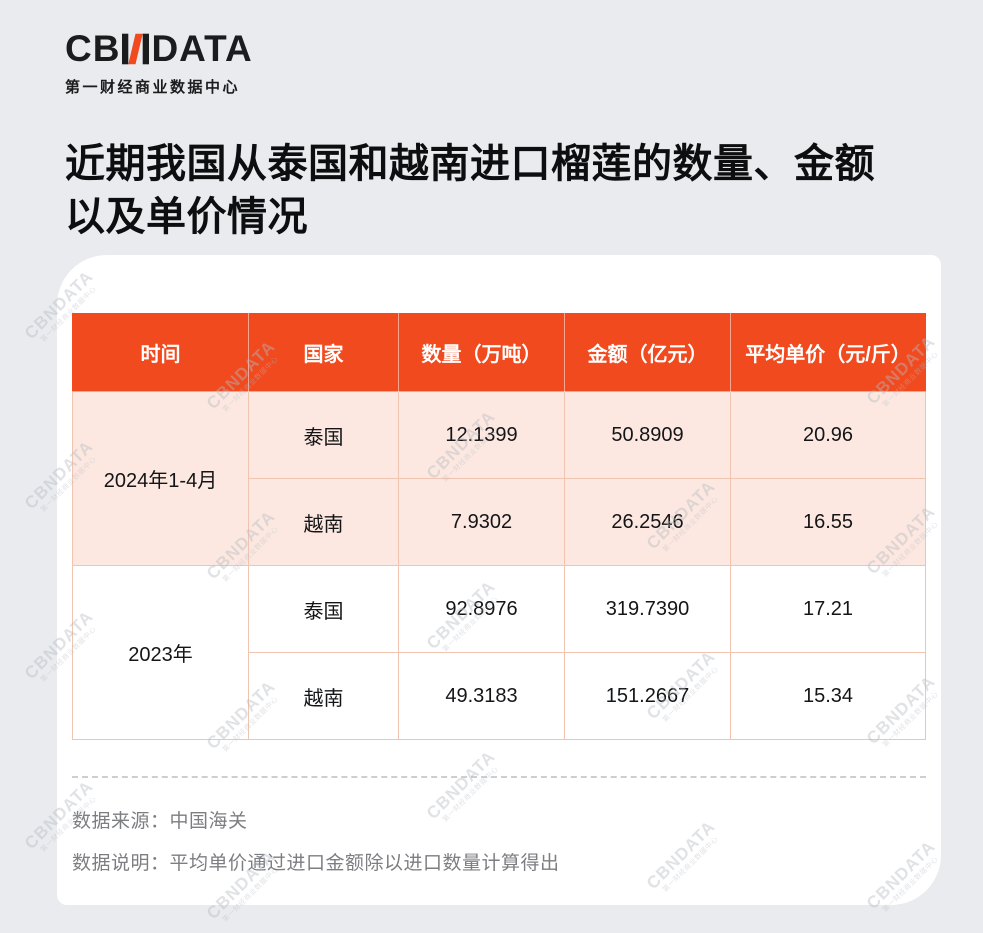  What do you see at coordinates (481, 522) in the screenshot?
I see `quantity-cell: 7.9302` at bounding box center [481, 522].